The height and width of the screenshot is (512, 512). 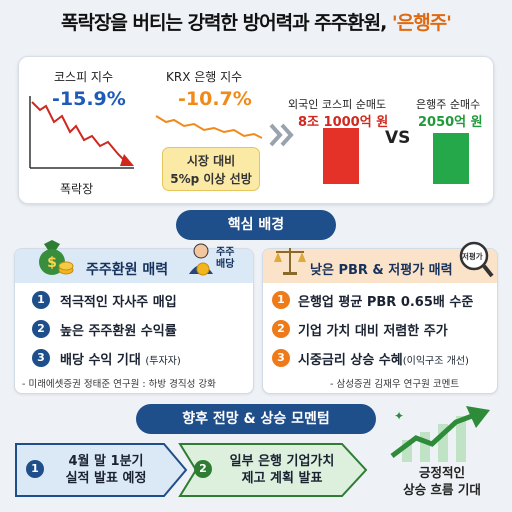 What do you see at coordinates (448, 104) in the screenshot?
I see `bank-buy-label: 은행주 순매수` at bounding box center [448, 104].